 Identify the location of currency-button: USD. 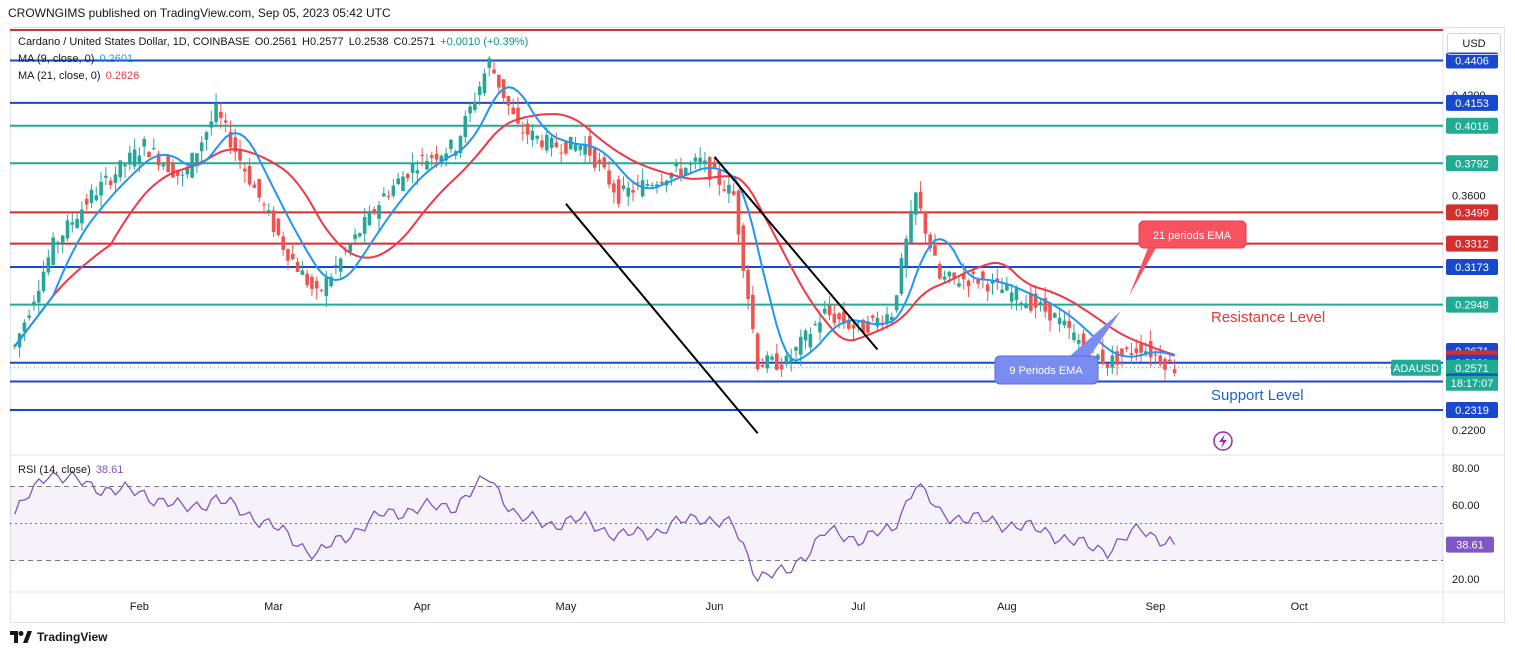
(1474, 44).